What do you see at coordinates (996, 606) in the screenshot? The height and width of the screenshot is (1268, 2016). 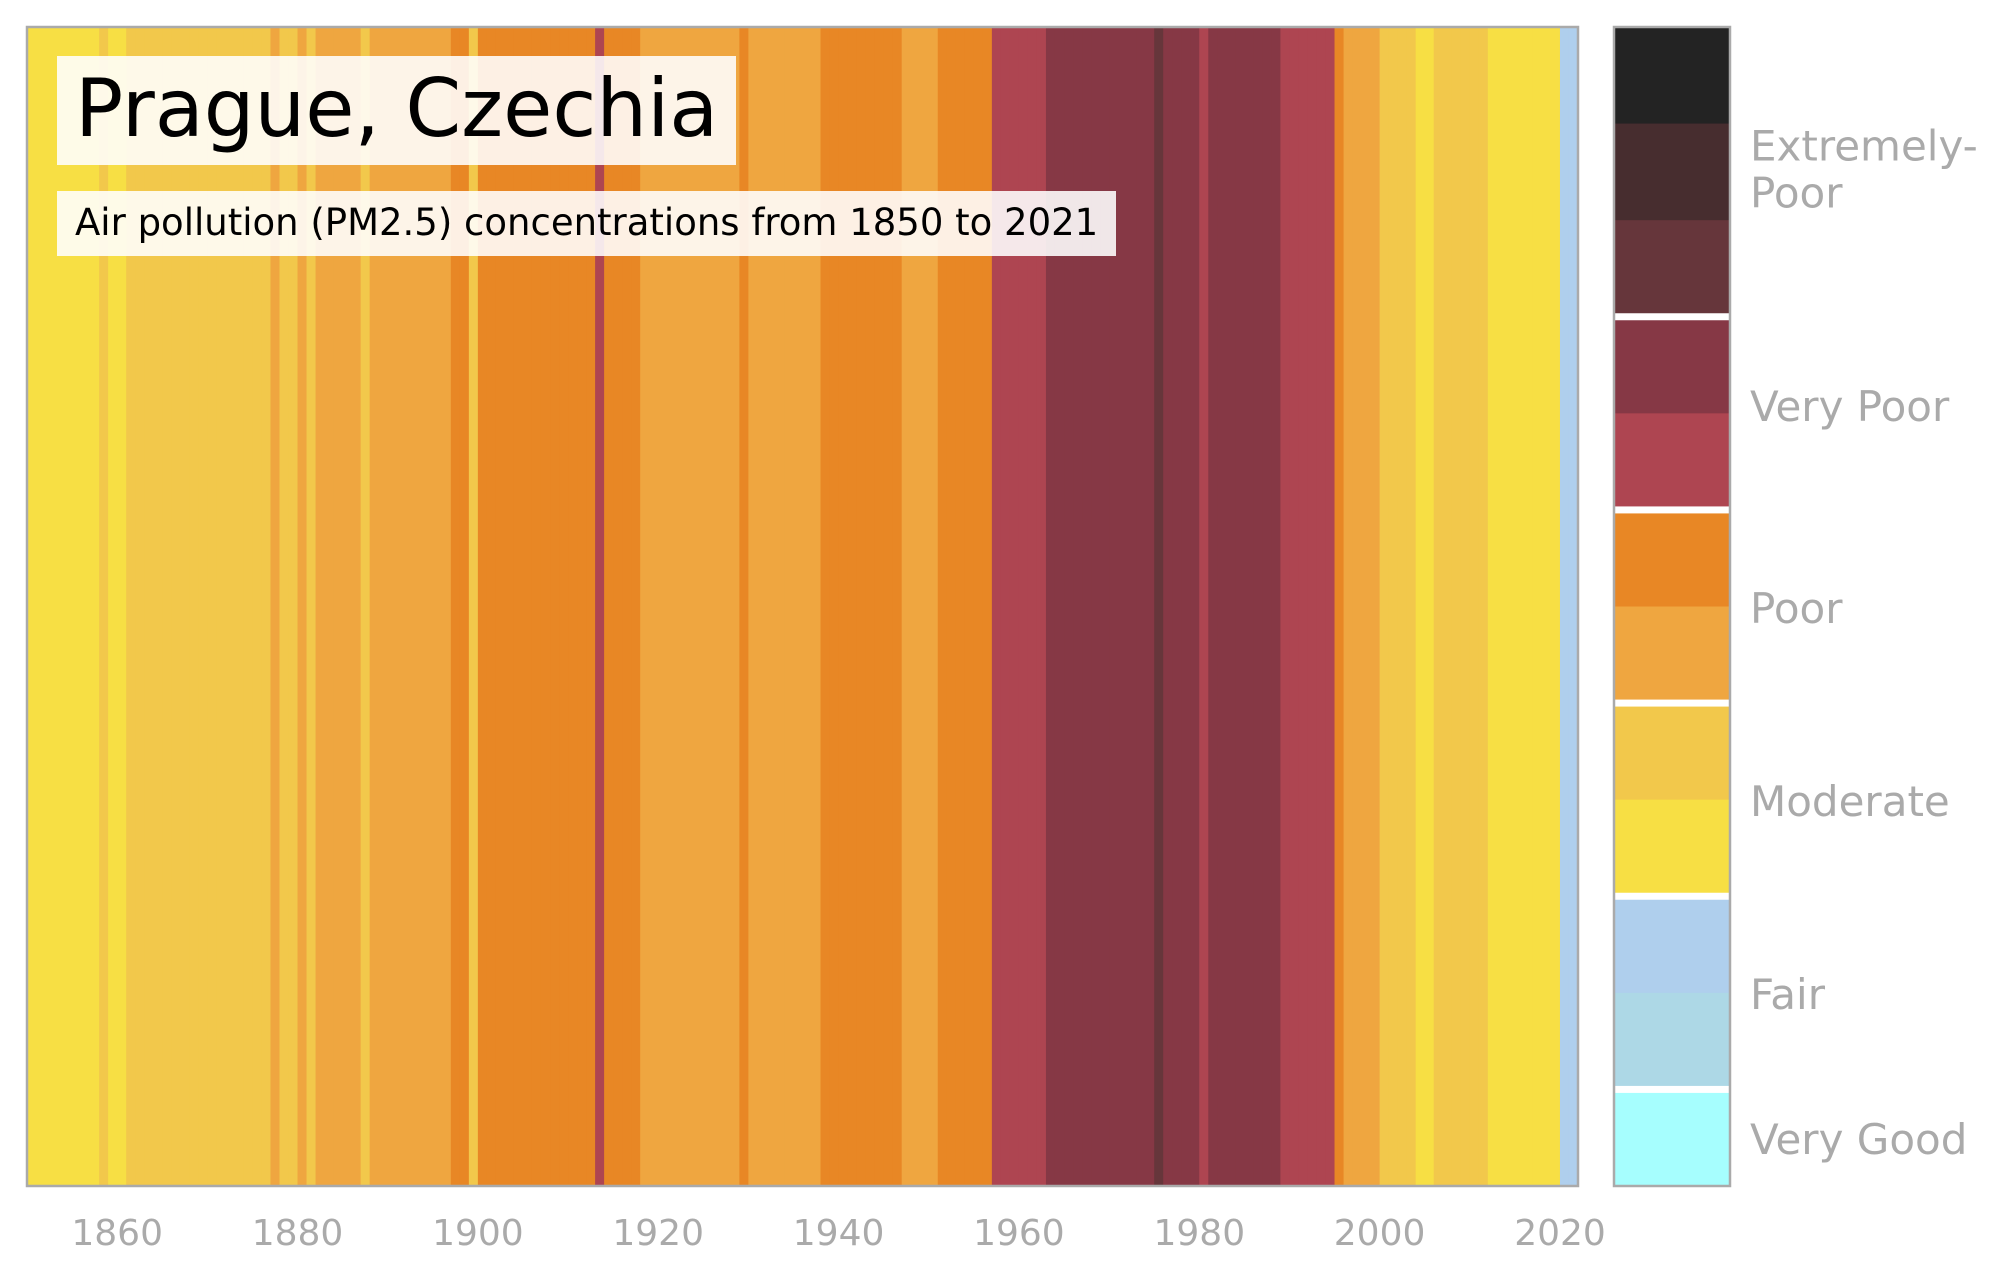 I see `year-stripe-1957` at bounding box center [996, 606].